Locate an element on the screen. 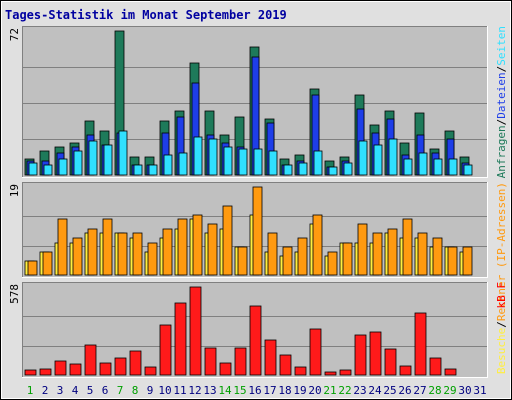  legend-entry: kB F is located at coordinates (501, 295).